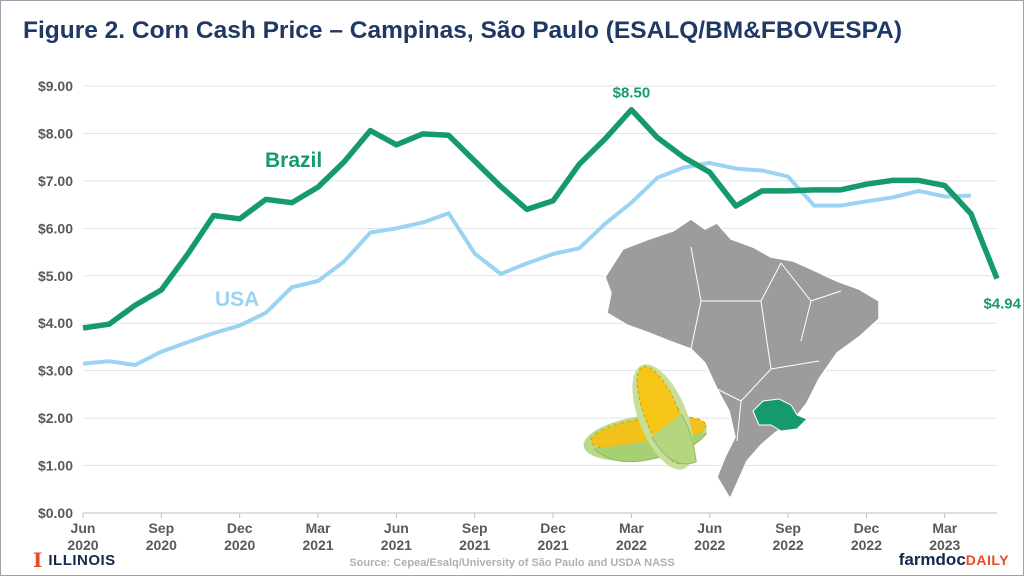 The height and width of the screenshot is (576, 1024). I want to click on illinois-wordmark: ILLINOIS, so click(82, 560).